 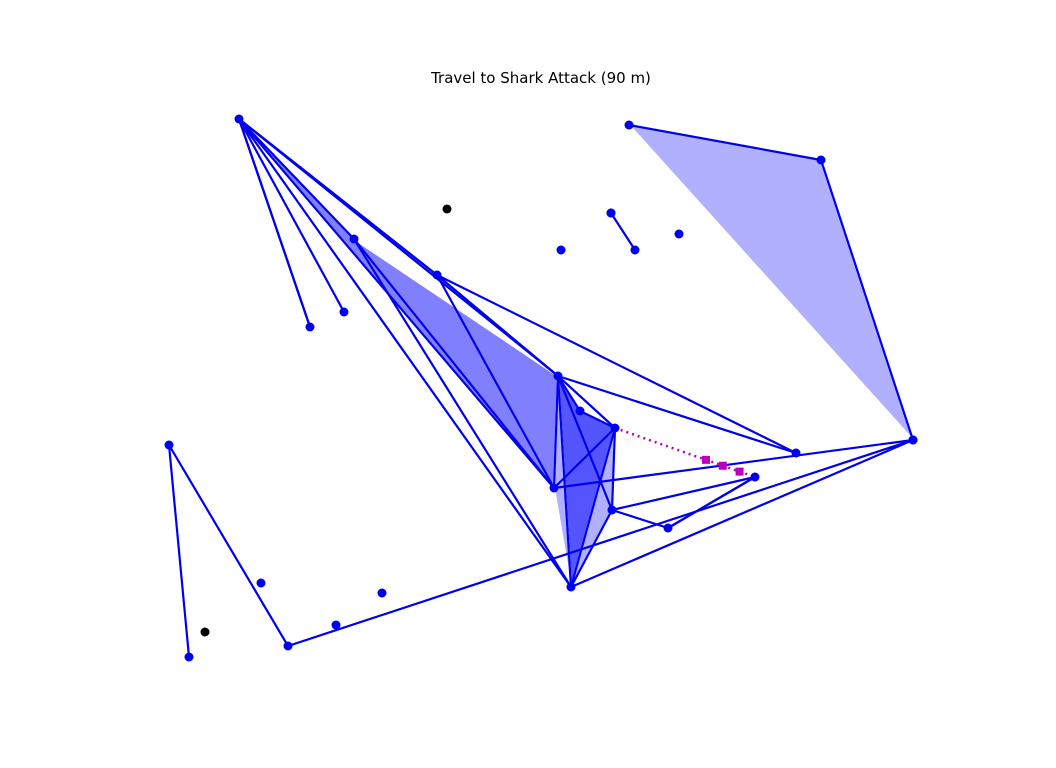 What do you see at coordinates (612, 510) in the screenshot?
I see `node-k` at bounding box center [612, 510].